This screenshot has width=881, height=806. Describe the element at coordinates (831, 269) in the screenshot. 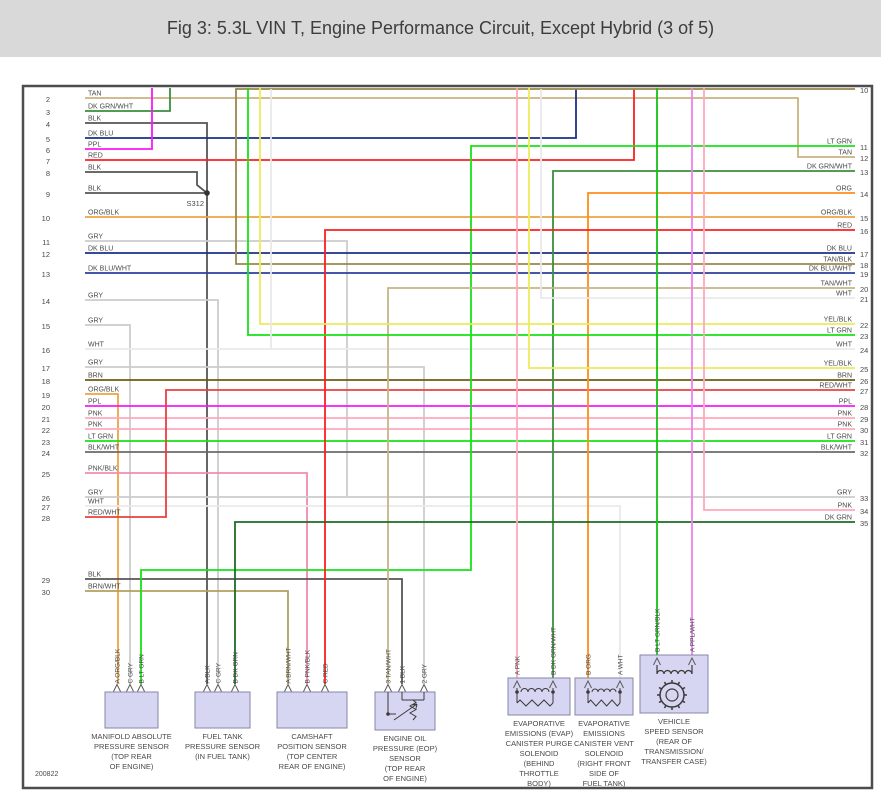

I see `right-pin-color-label-19: DK BLU/WHT` at that location.